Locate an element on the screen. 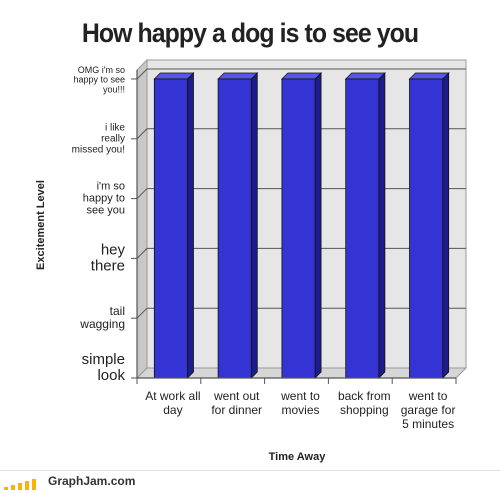 The width and height of the screenshot is (500, 493). y-tick-label: OMG i'm so happy to see you!!! is located at coordinates (99, 79).